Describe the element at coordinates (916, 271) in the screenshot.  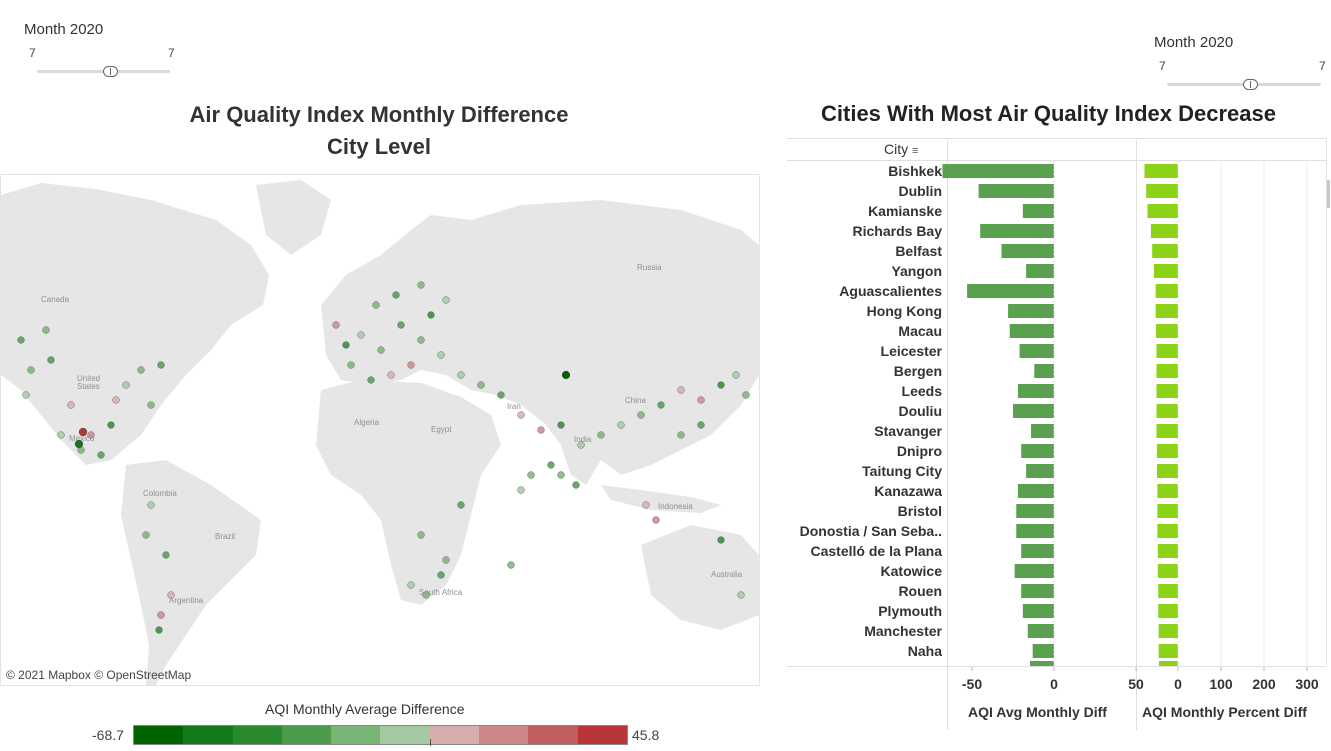
I see `city-label: Yangon` at that location.